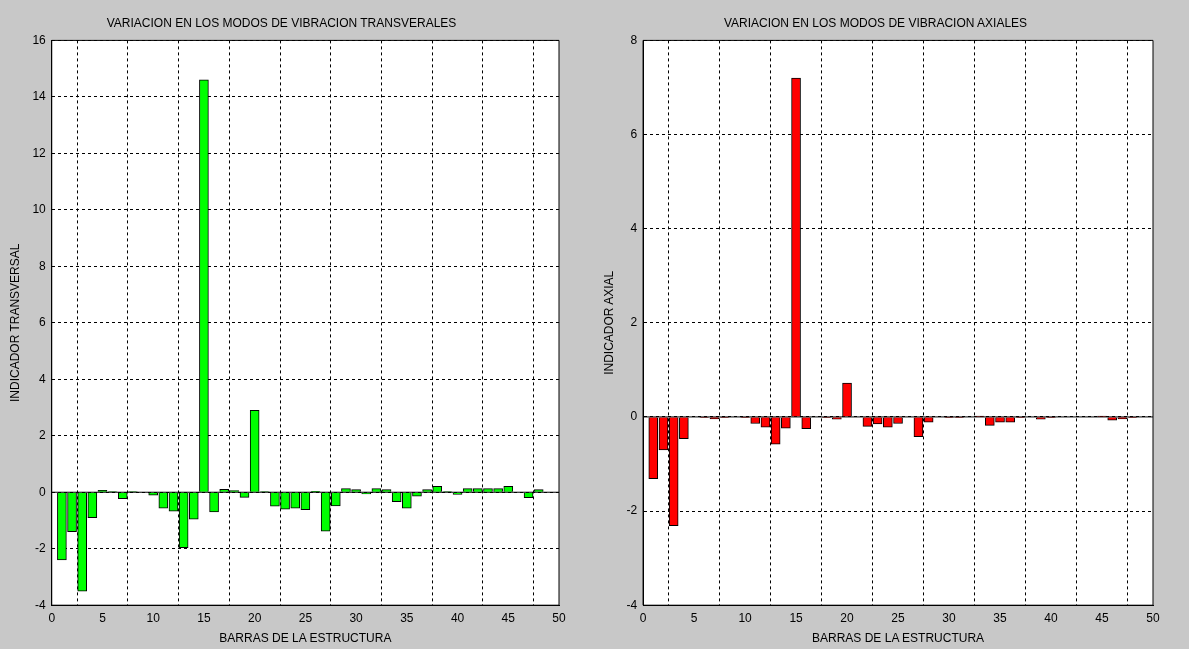 The image size is (1189, 649). What do you see at coordinates (39, 209) in the screenshot?
I see `y-tick-label: 10` at bounding box center [39, 209].